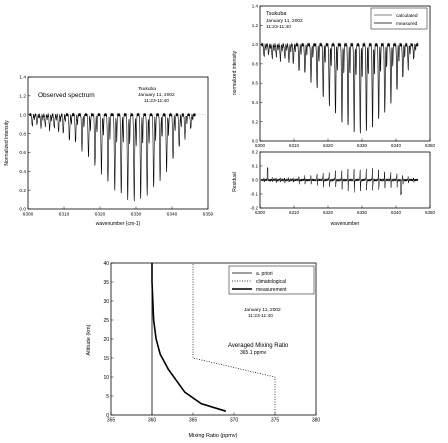 This screenshot has height=443, width=448. Describe the element at coordinates (264, 274) in the screenshot. I see `legend-label-apriori: a. priori` at that location.